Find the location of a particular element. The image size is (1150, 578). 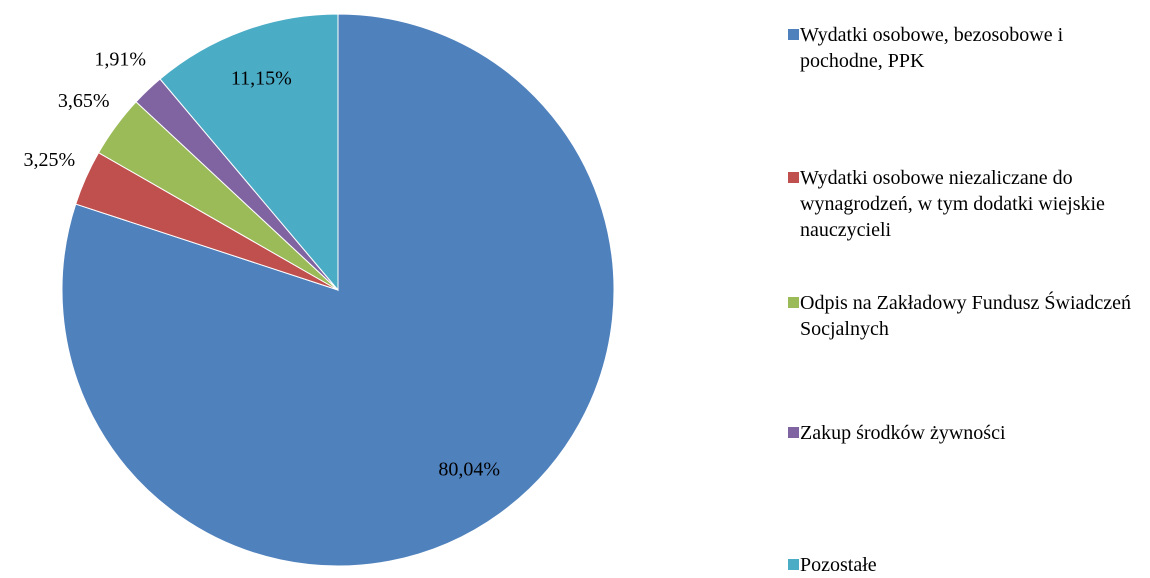

data-label: 3,65% is located at coordinates (84, 101).